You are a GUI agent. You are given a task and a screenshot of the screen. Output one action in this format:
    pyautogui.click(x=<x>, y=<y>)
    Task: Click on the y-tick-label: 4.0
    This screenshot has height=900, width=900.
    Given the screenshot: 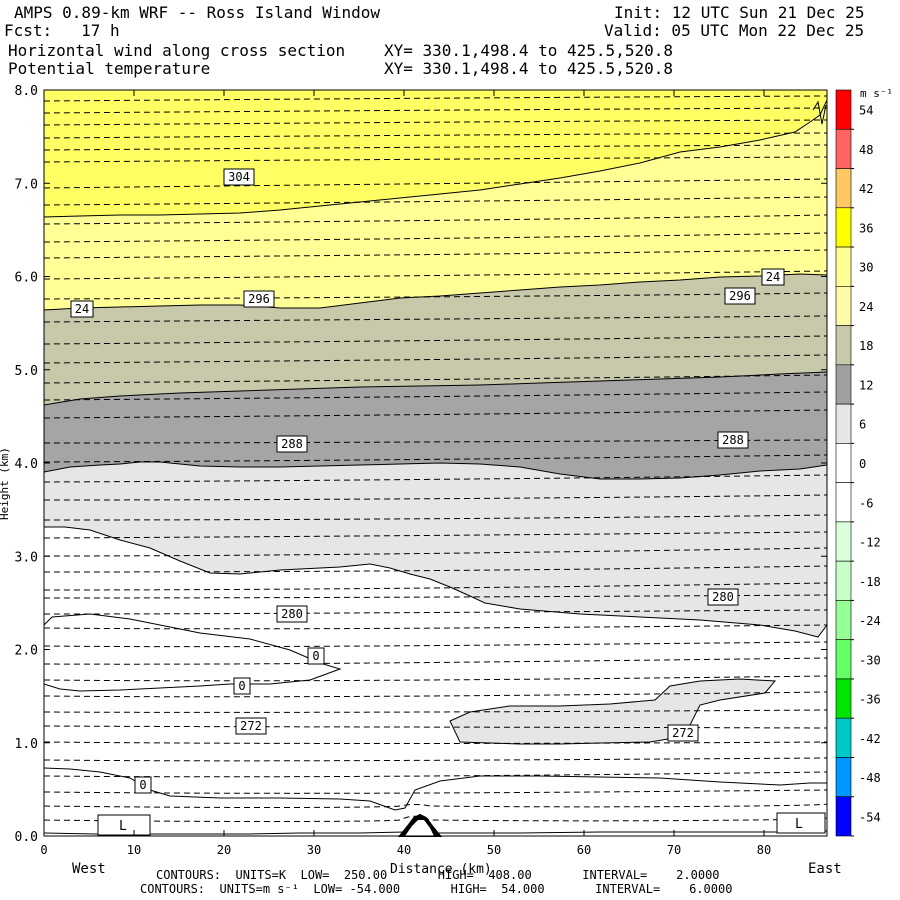 What is the action you would take?
    pyautogui.click(x=26, y=464)
    